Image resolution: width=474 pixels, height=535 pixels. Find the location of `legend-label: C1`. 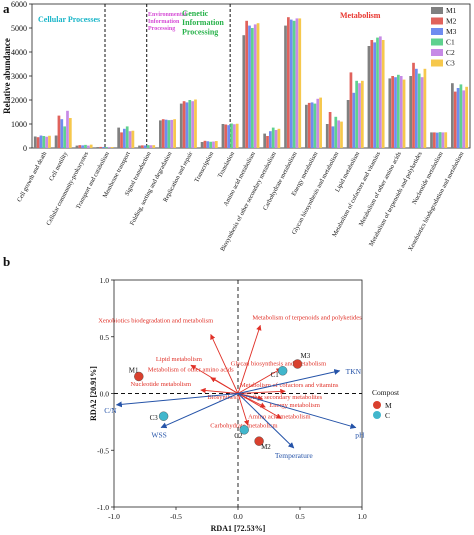

legend-label: C1 is located at coordinates (450, 42).